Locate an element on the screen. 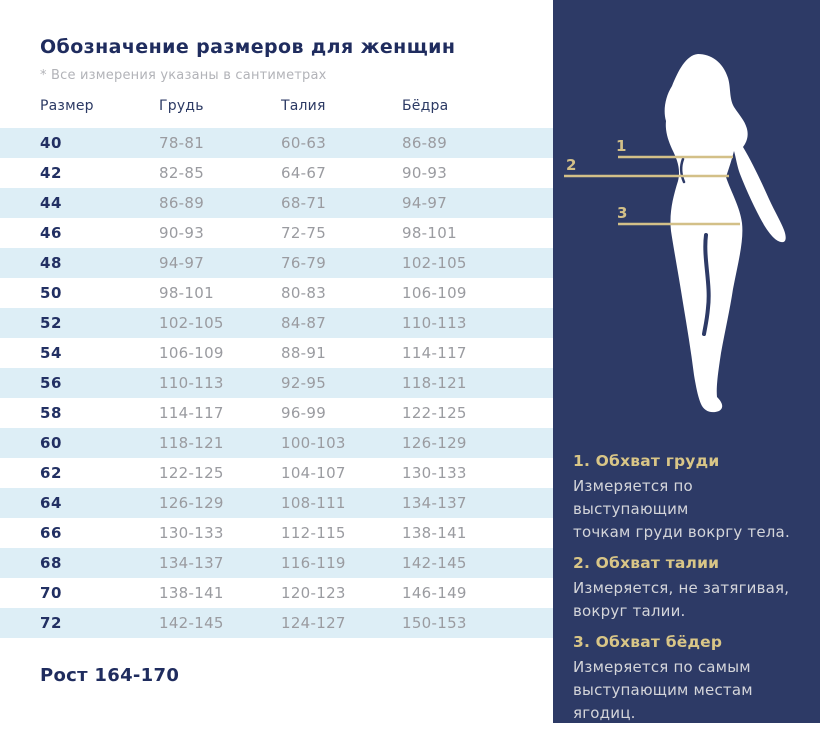 The width and height of the screenshot is (820, 729). size-cell: 70 is located at coordinates (51, 593).